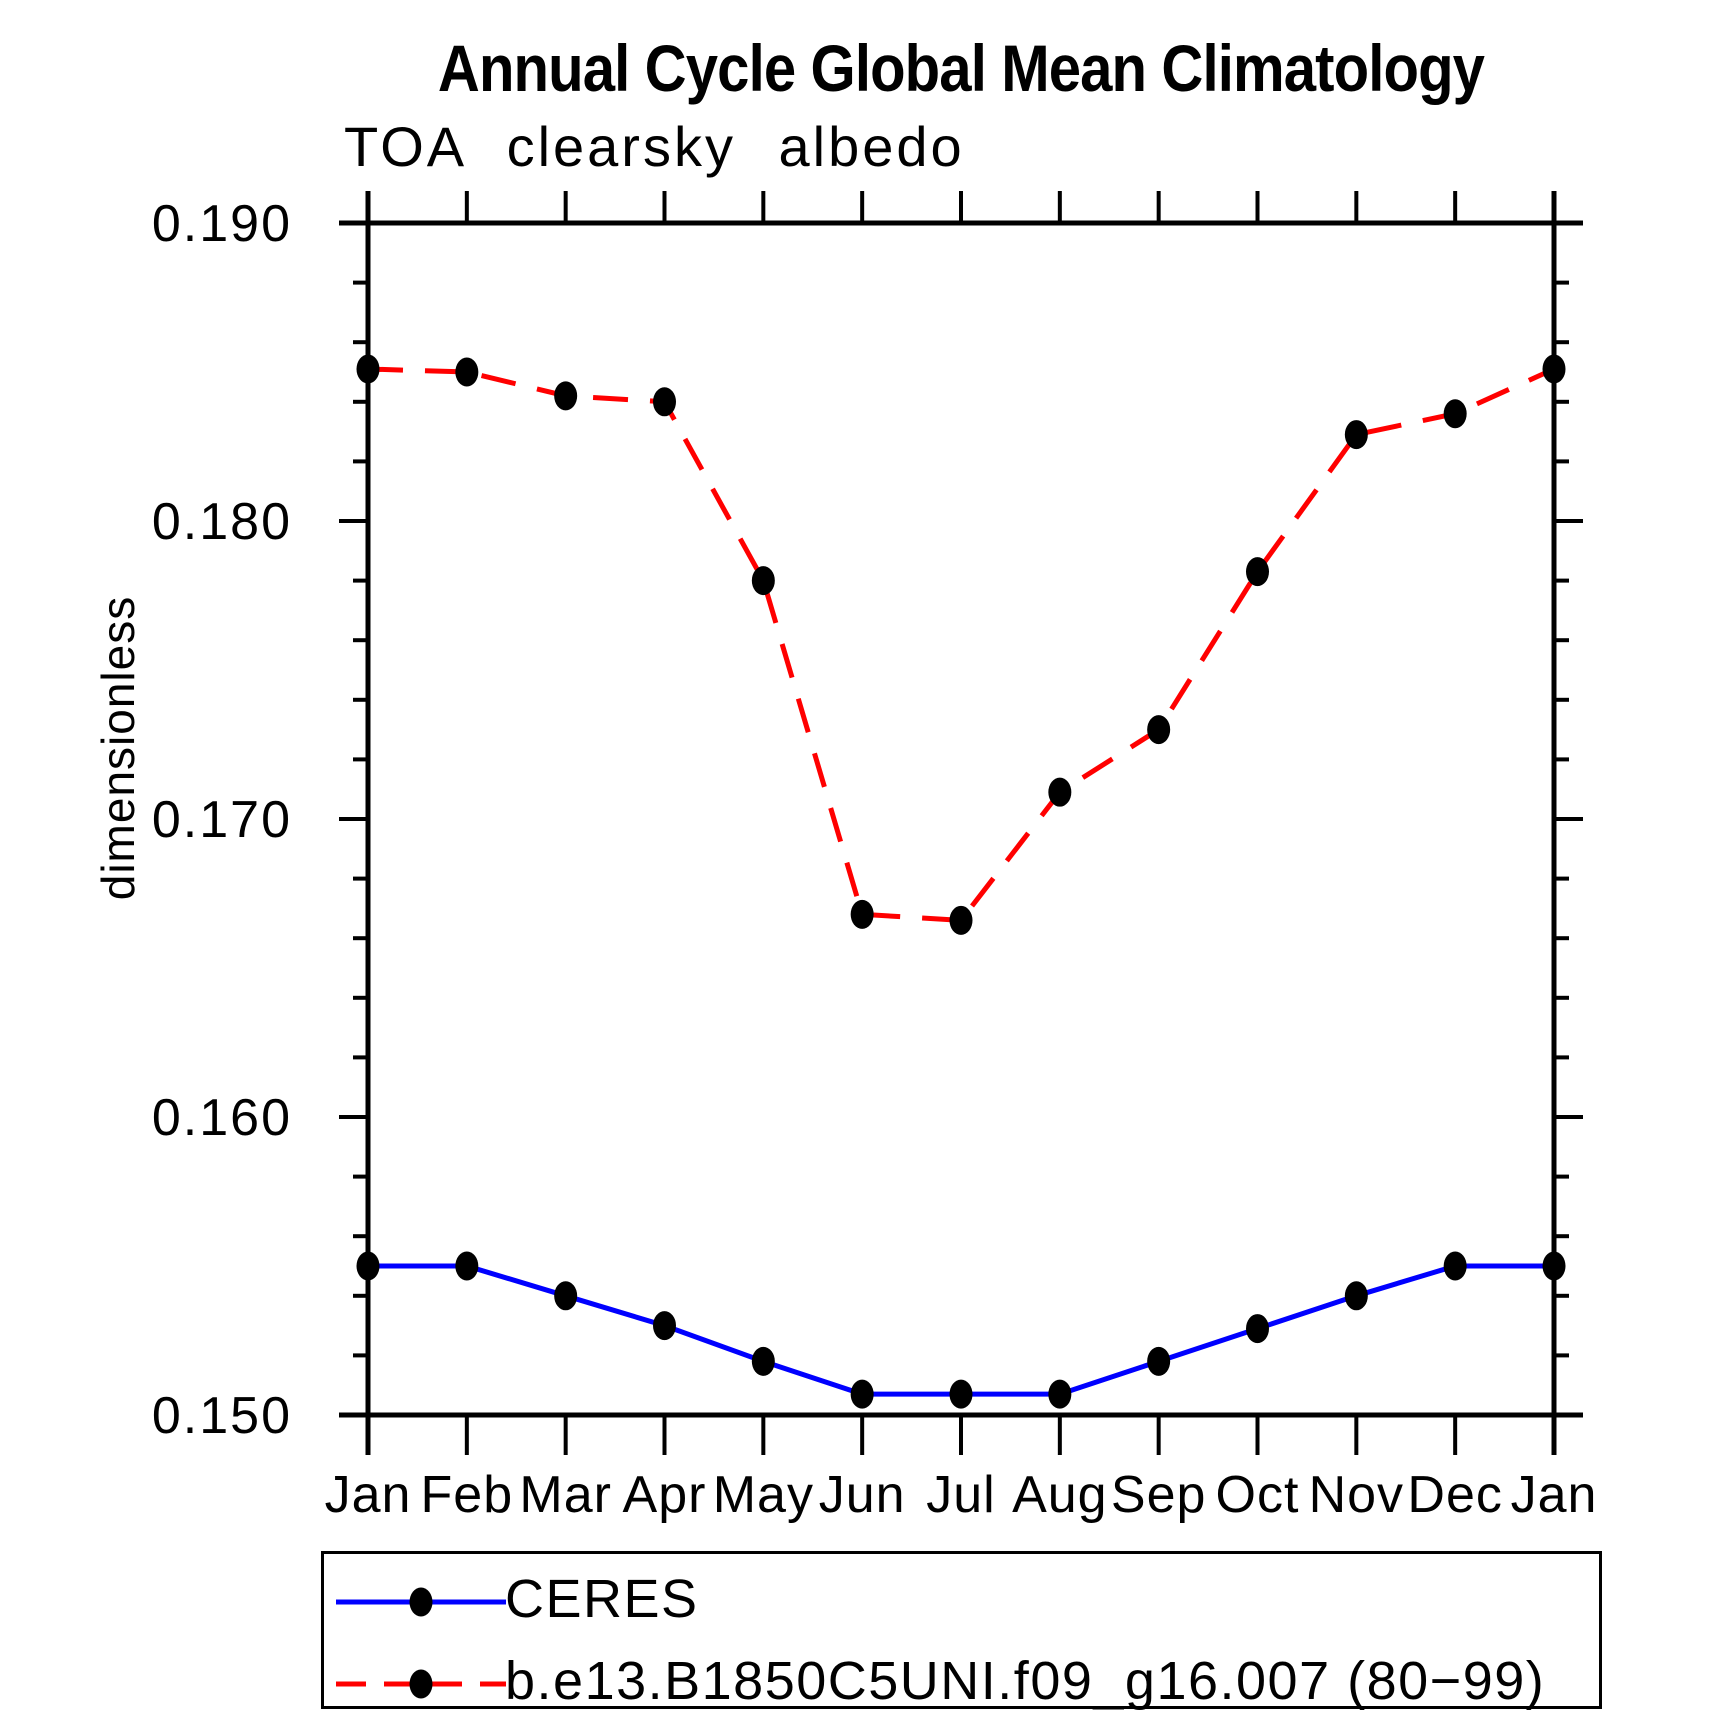 The width and height of the screenshot is (1710, 1713). Describe the element at coordinates (665, 1495) in the screenshot. I see `x-tick-label: Apr` at that location.